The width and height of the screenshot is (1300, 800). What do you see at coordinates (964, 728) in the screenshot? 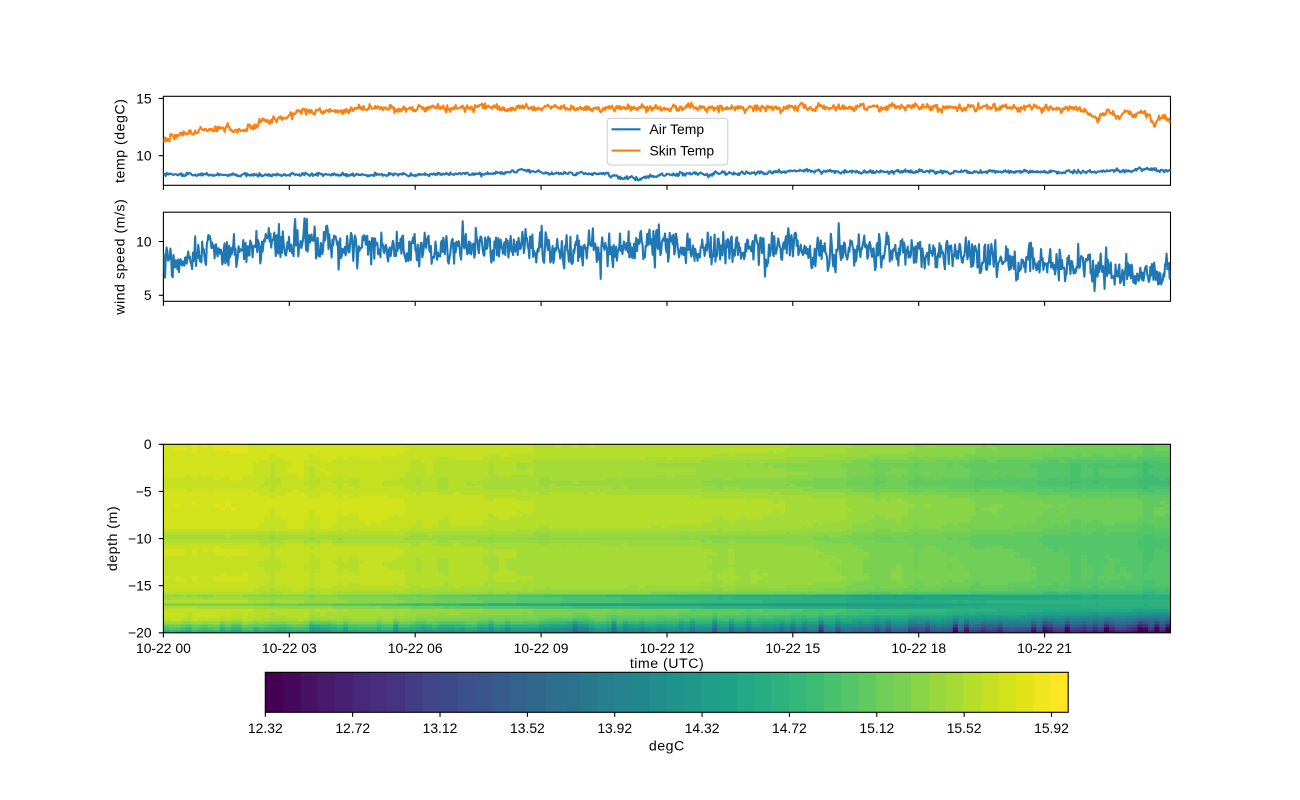
I see `svg-text: 15.52` at bounding box center [964, 728].